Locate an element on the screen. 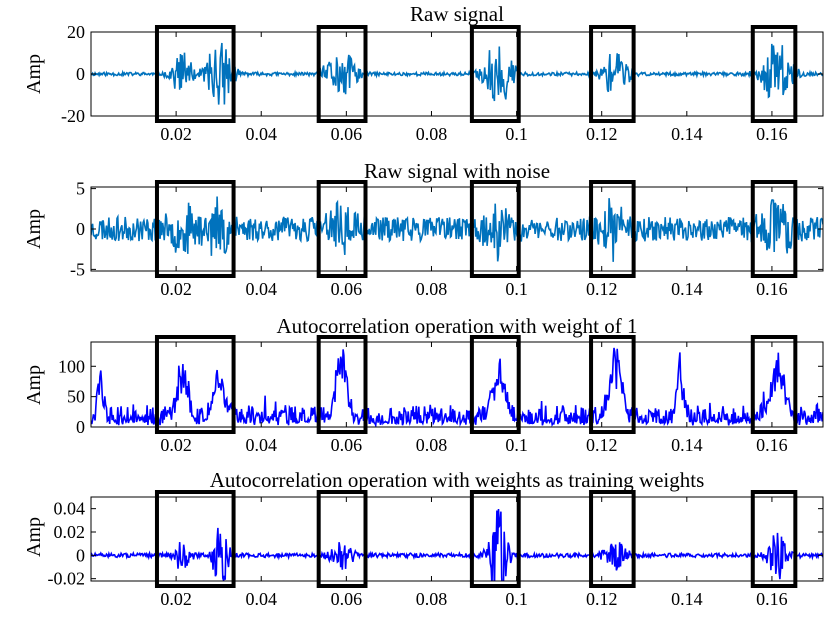 The width and height of the screenshot is (830, 626). y-tick-label: -20 is located at coordinates (73, 116).